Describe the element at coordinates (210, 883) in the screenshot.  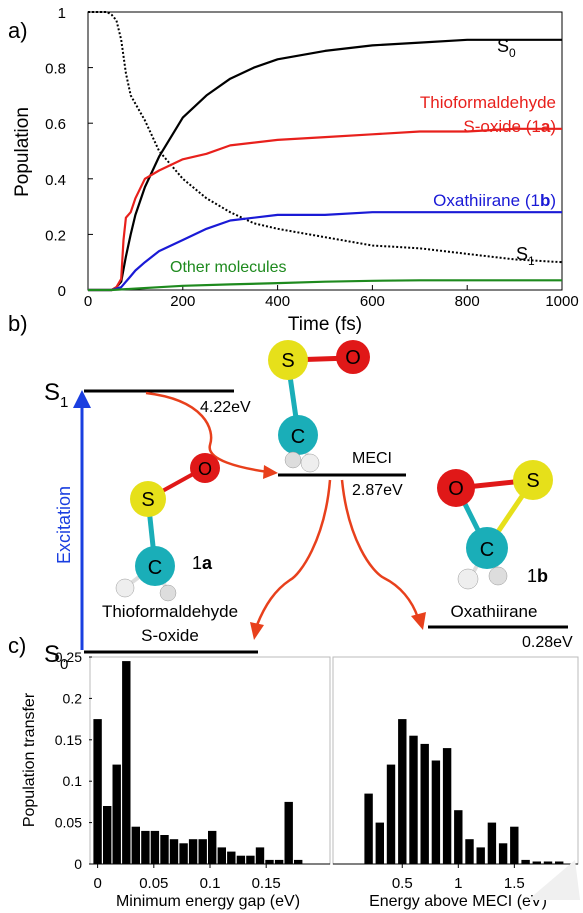
I see `x-tick-label: 0.1` at that location.